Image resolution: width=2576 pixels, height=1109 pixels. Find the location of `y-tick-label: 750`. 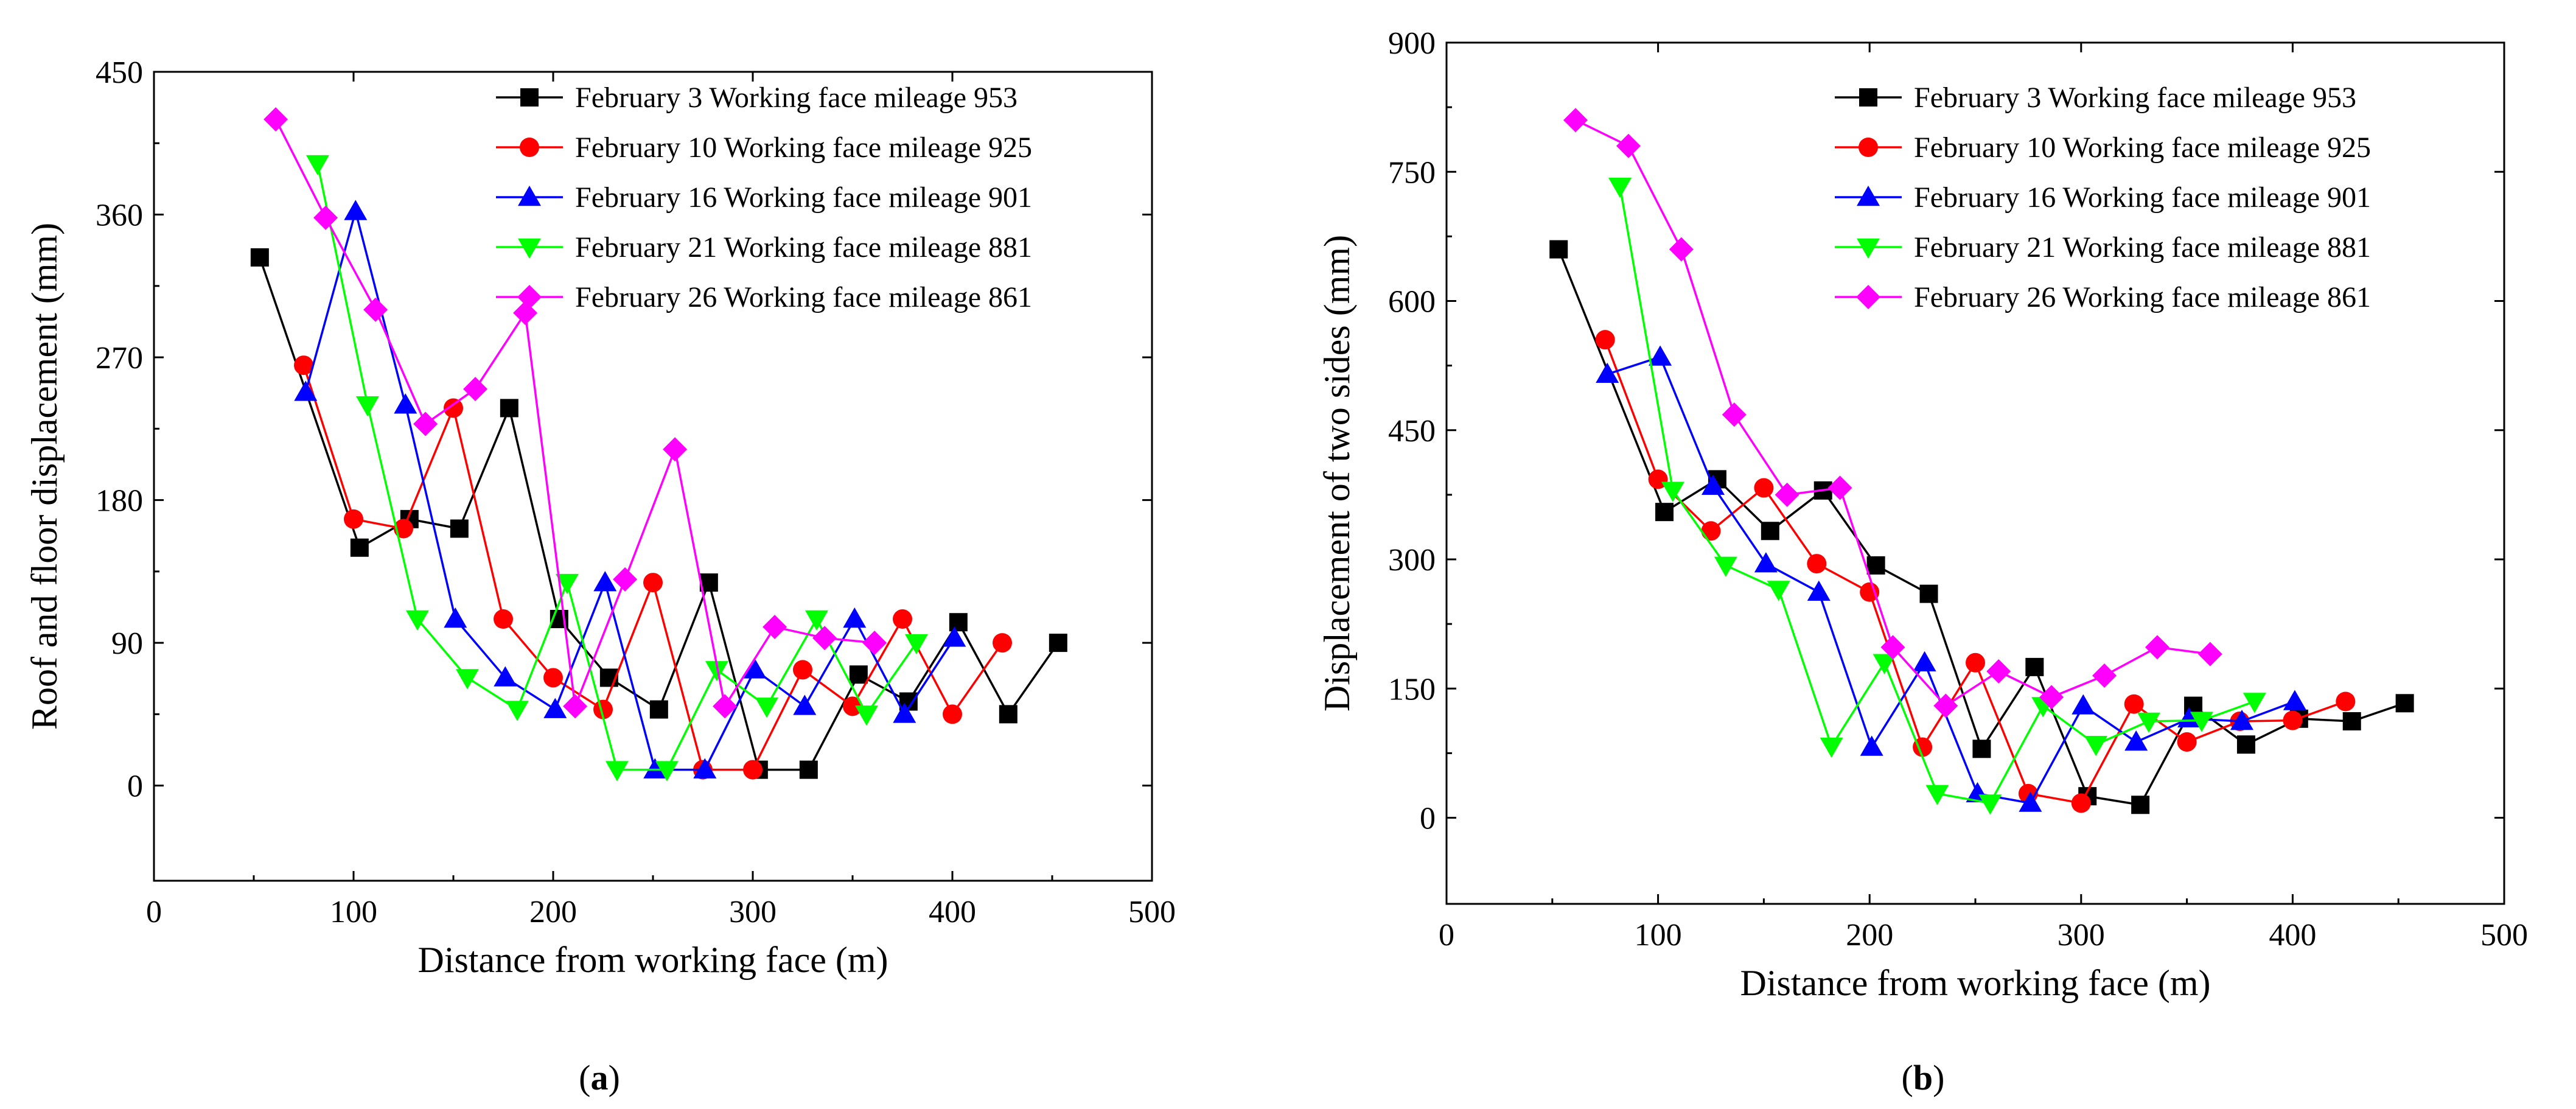

y-tick-label: 750 is located at coordinates (1412, 173).